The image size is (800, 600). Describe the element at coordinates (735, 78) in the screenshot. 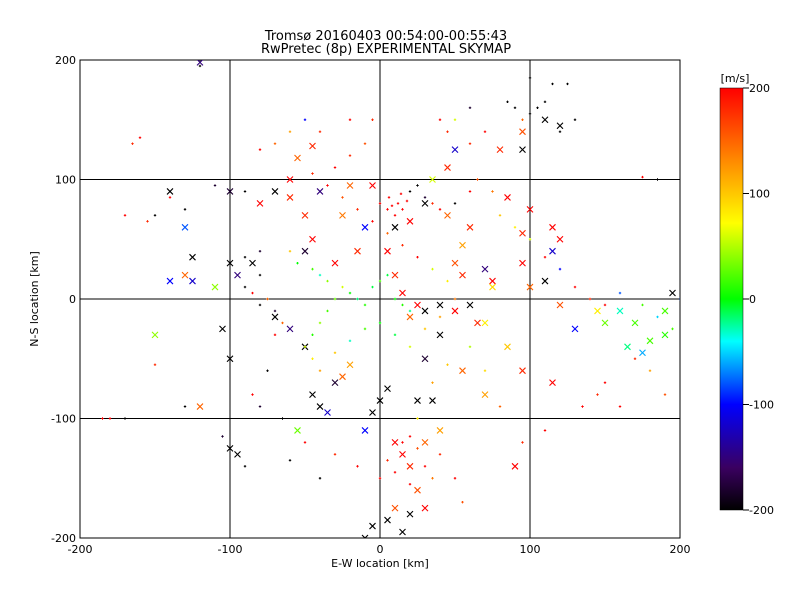

I see `colorbar-label: [m/s]` at that location.